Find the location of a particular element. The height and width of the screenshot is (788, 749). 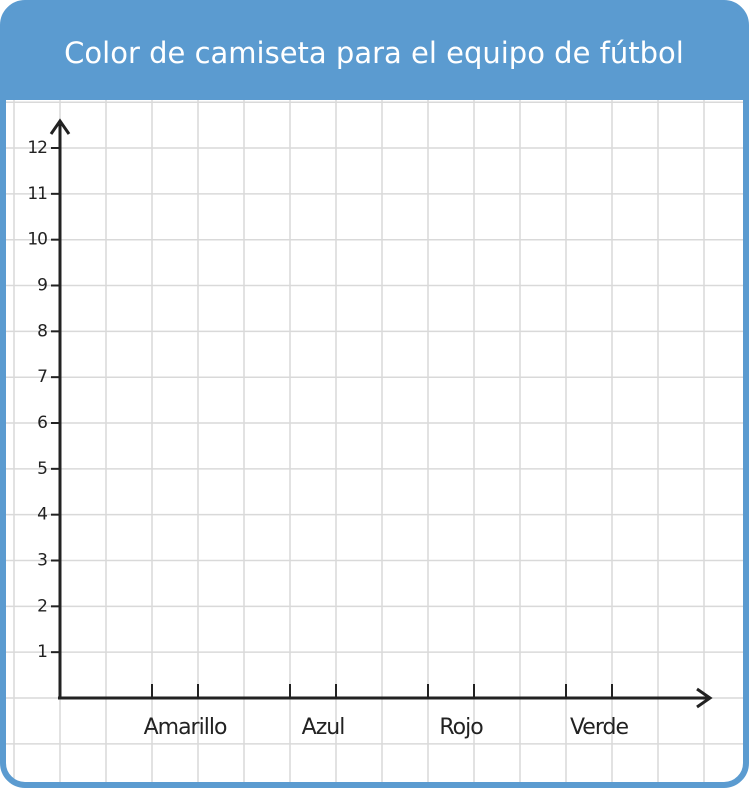

y-tick-label: 10 is located at coordinates (37, 240).